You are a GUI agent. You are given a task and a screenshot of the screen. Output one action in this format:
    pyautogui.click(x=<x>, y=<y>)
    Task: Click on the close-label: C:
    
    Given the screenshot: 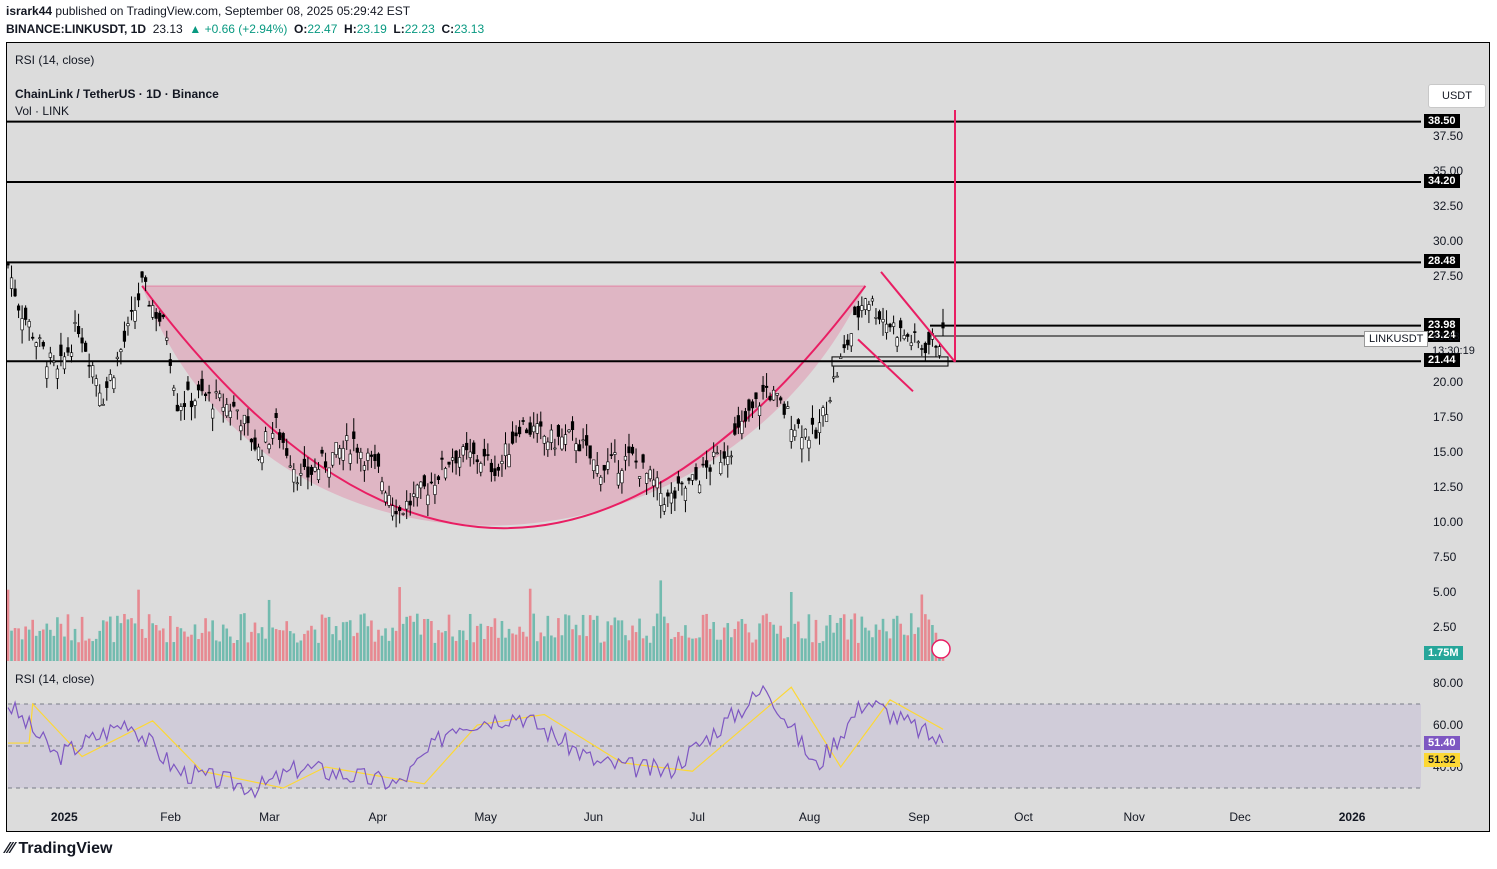 What is the action you would take?
    pyautogui.click(x=448, y=29)
    